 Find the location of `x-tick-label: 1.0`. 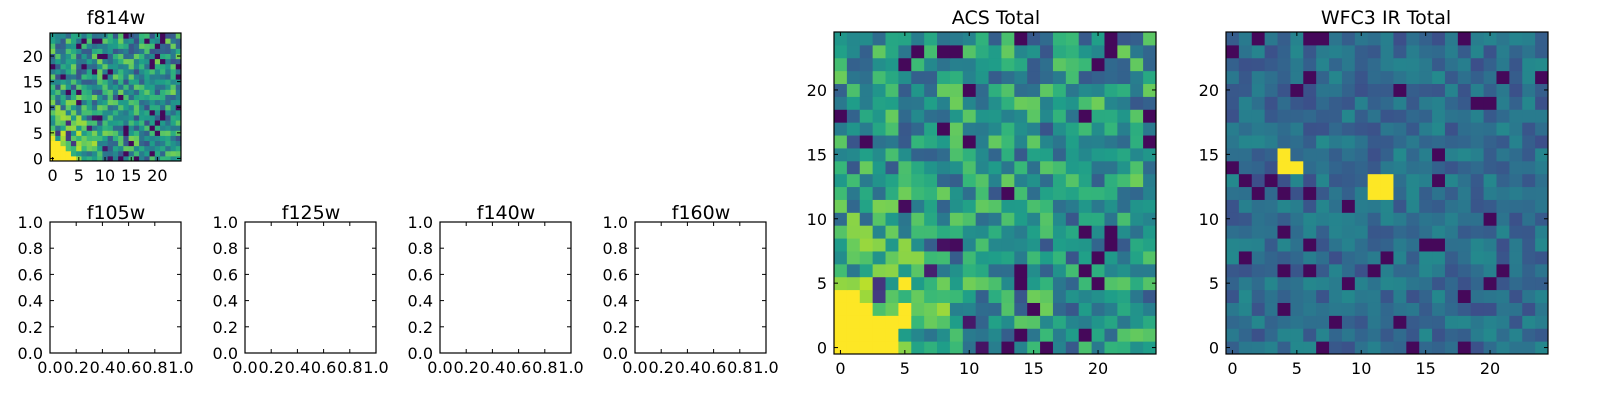

x-tick-label: 1.0 is located at coordinates (180, 367).